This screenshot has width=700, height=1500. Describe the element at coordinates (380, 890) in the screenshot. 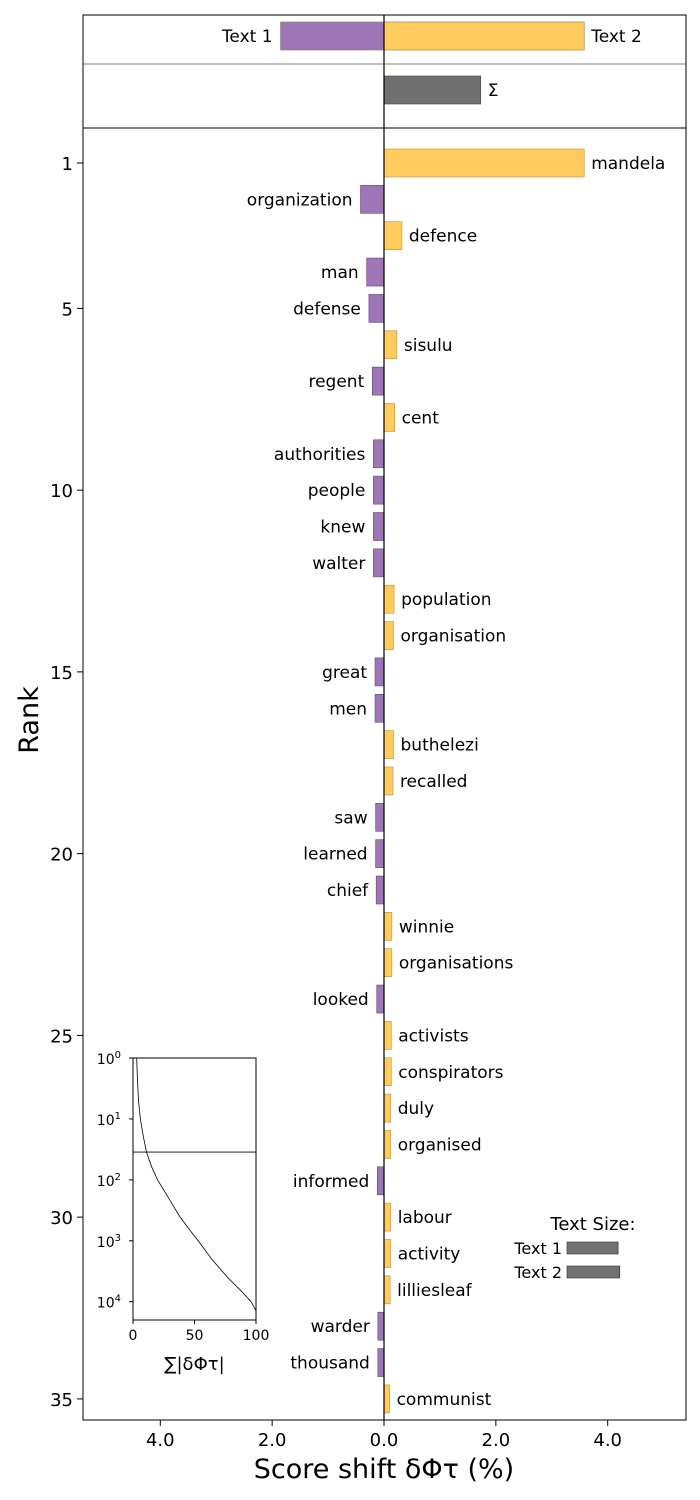

I see `word-bar-chief` at that location.